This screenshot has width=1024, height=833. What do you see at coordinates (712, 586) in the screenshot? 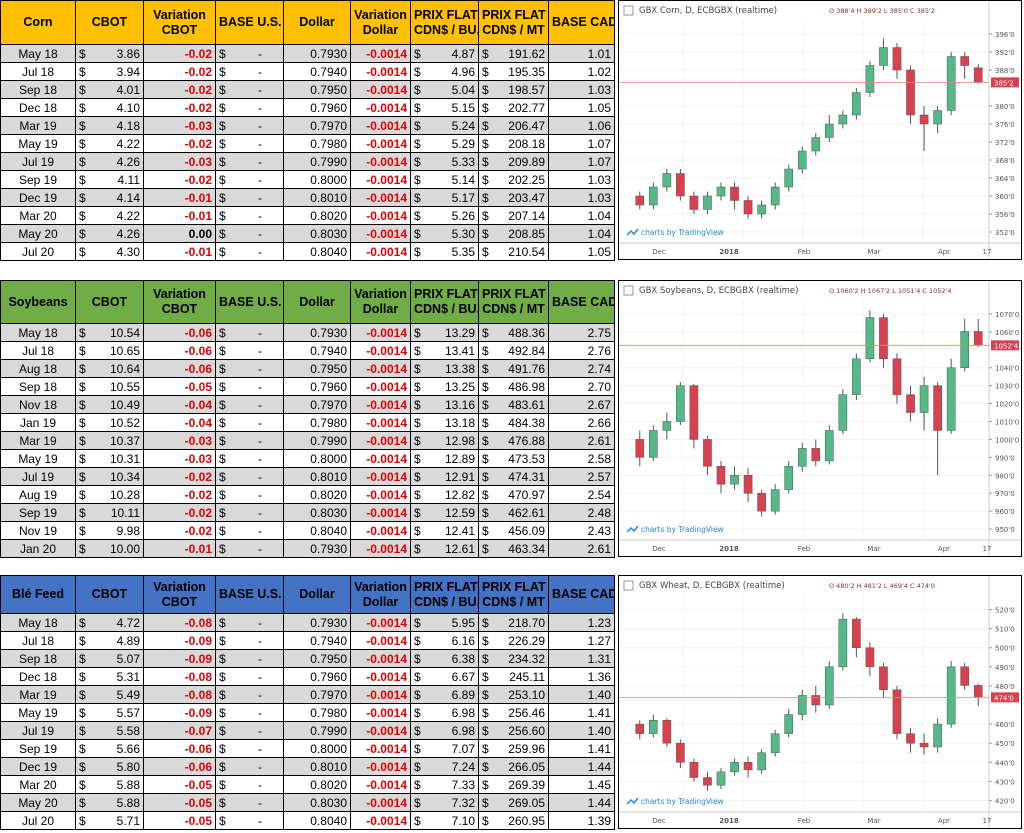
I see `chart-title: GBX Wheat, D, ECBGBX (realtime)` at bounding box center [712, 586].